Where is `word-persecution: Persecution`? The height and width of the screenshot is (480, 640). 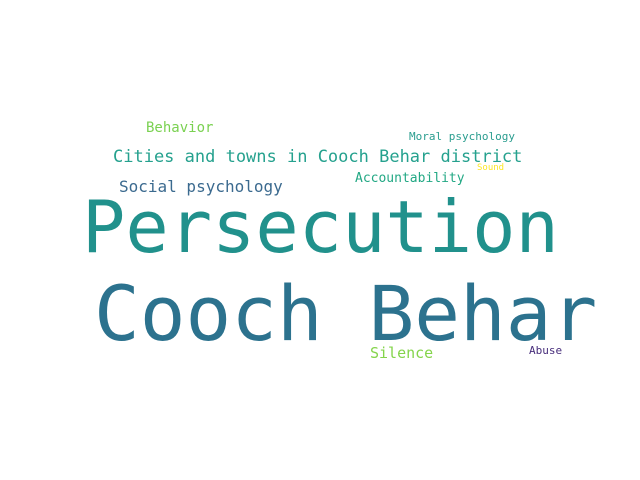 word-persecution: Persecution is located at coordinates (320, 227).